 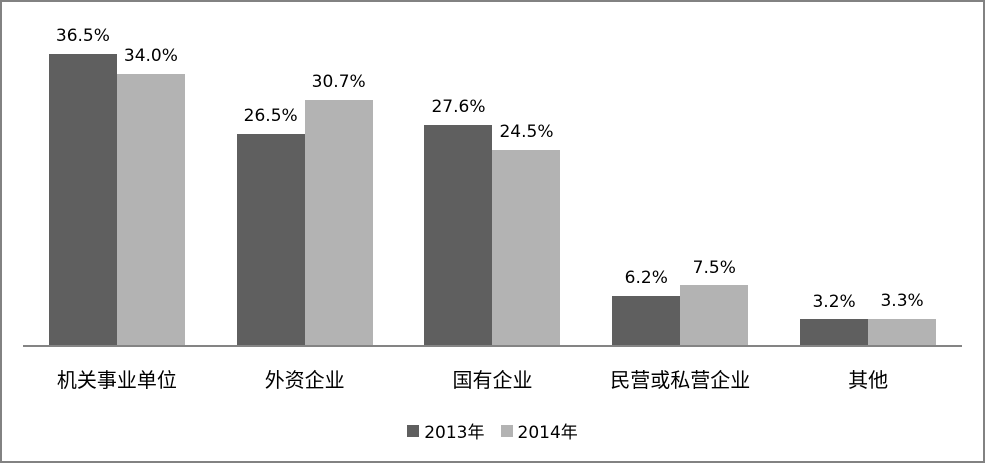 I want to click on bar-value-label: 3.3%, so click(x=902, y=301).